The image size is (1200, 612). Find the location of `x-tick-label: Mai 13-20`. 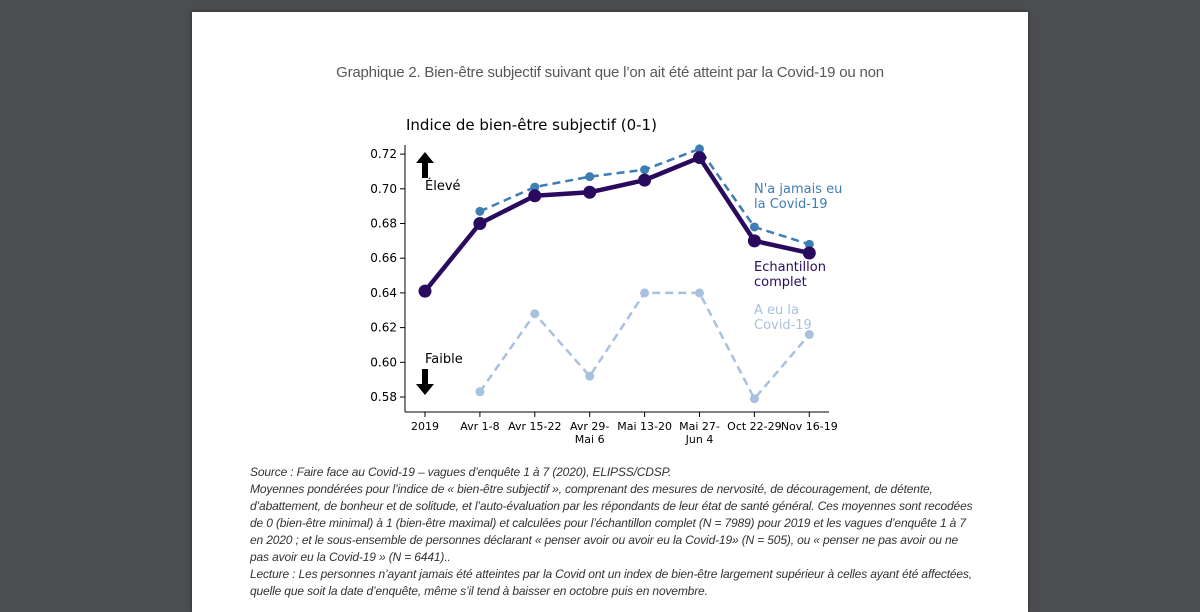

x-tick-label: Mai 13-20 is located at coordinates (644, 426).